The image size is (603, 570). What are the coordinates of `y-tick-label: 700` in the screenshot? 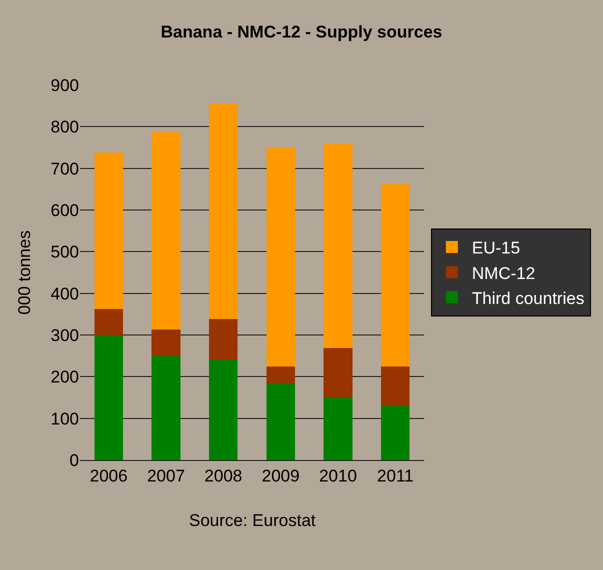 It's located at (64, 168).